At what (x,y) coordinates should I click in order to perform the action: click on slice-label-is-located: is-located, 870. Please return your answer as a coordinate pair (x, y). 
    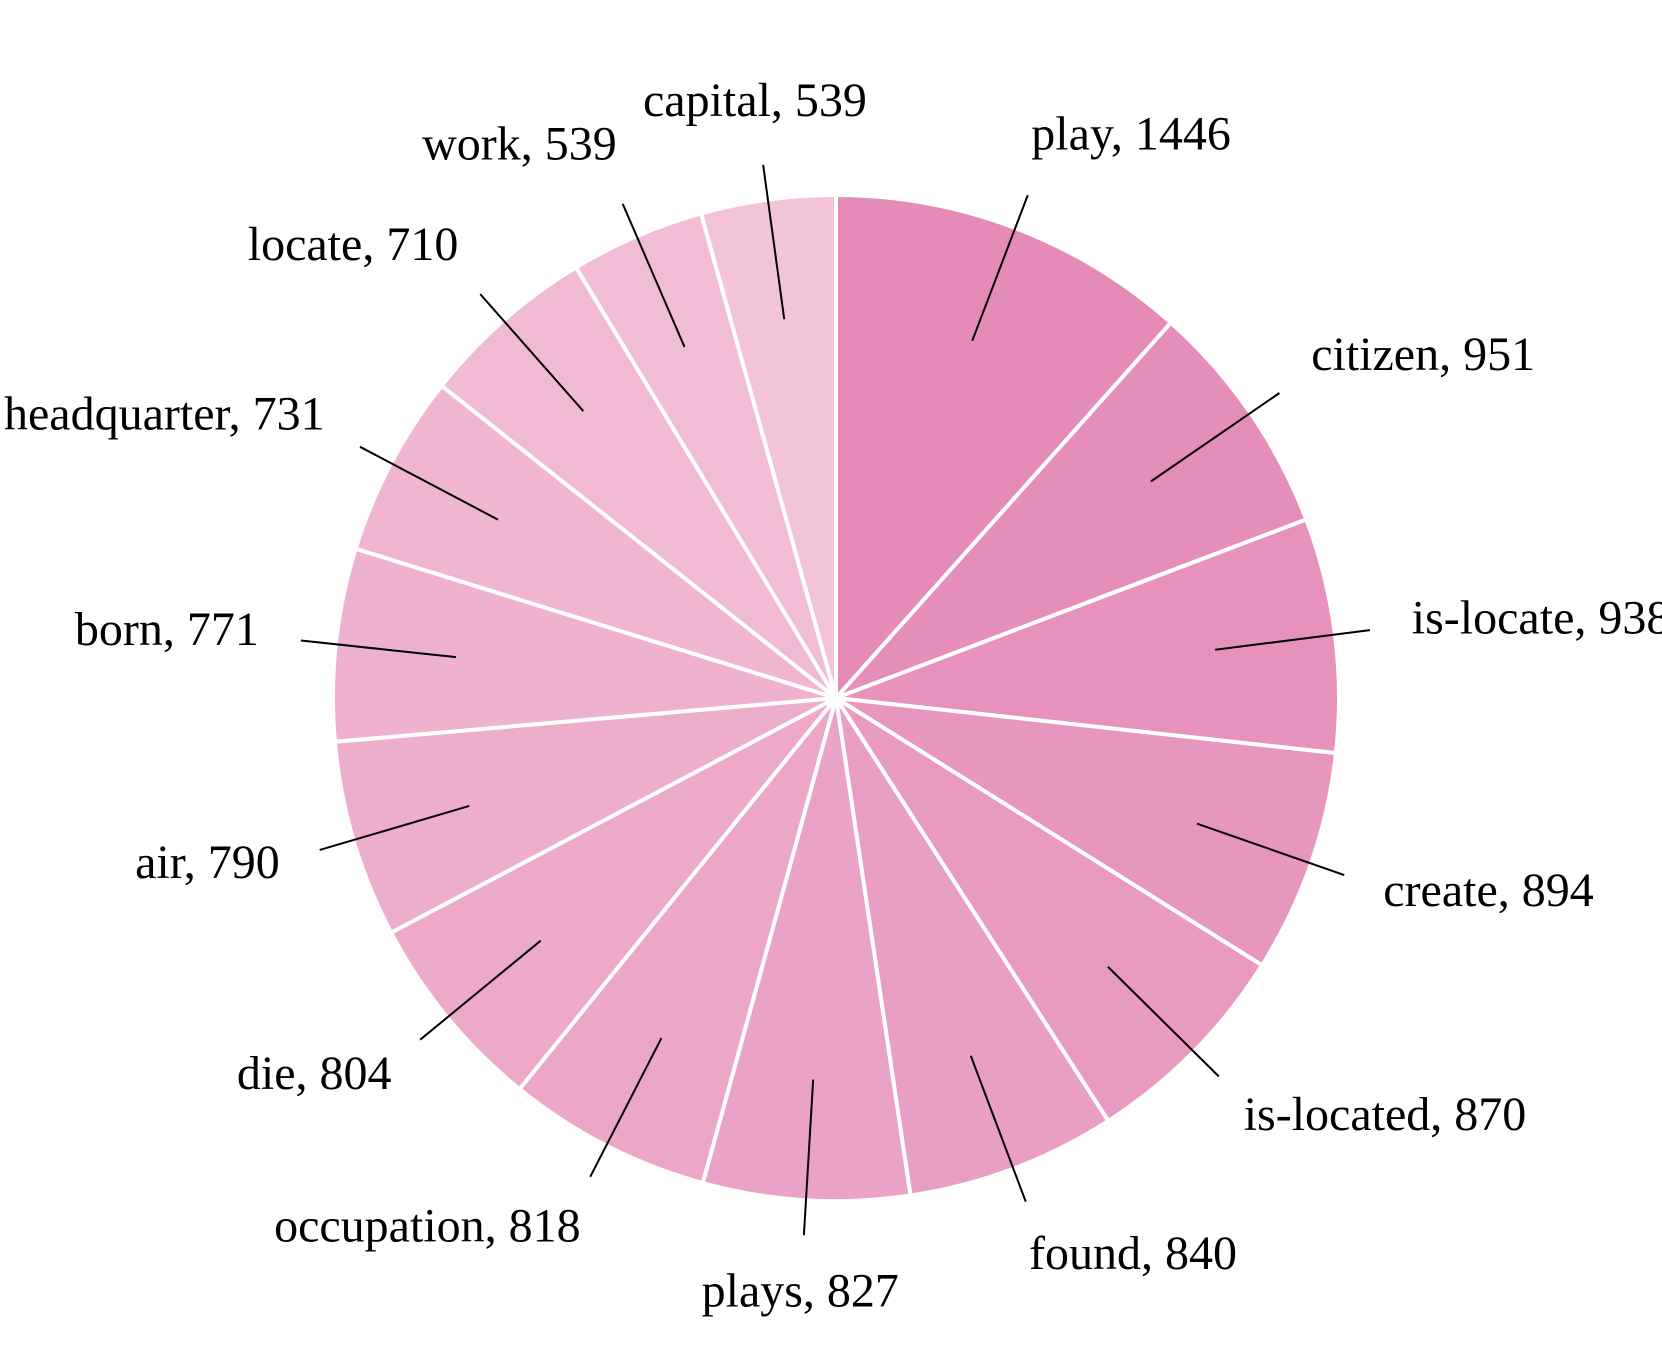
    Looking at the image, I should click on (1385, 1114).